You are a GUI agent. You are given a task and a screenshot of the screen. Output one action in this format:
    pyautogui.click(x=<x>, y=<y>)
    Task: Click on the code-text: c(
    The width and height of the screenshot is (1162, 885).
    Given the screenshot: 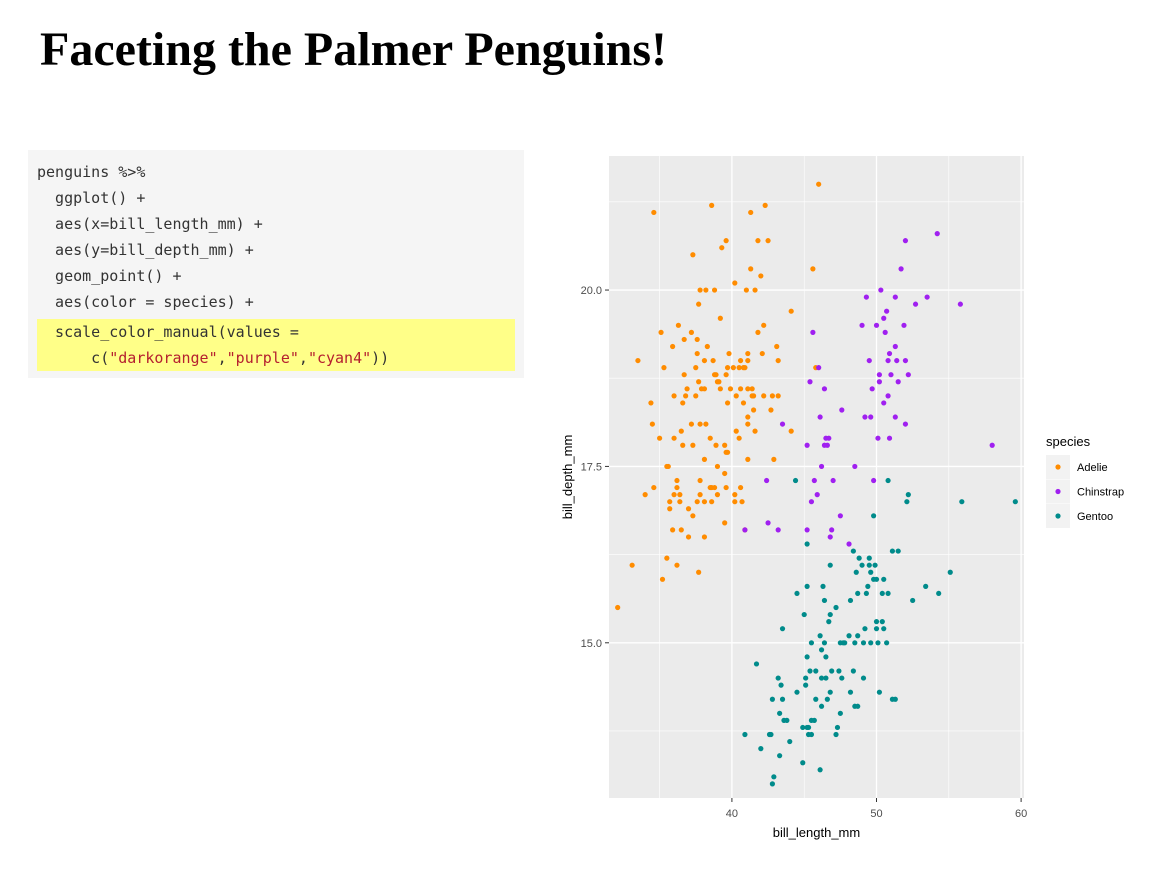 What is the action you would take?
    pyautogui.click(x=73, y=358)
    